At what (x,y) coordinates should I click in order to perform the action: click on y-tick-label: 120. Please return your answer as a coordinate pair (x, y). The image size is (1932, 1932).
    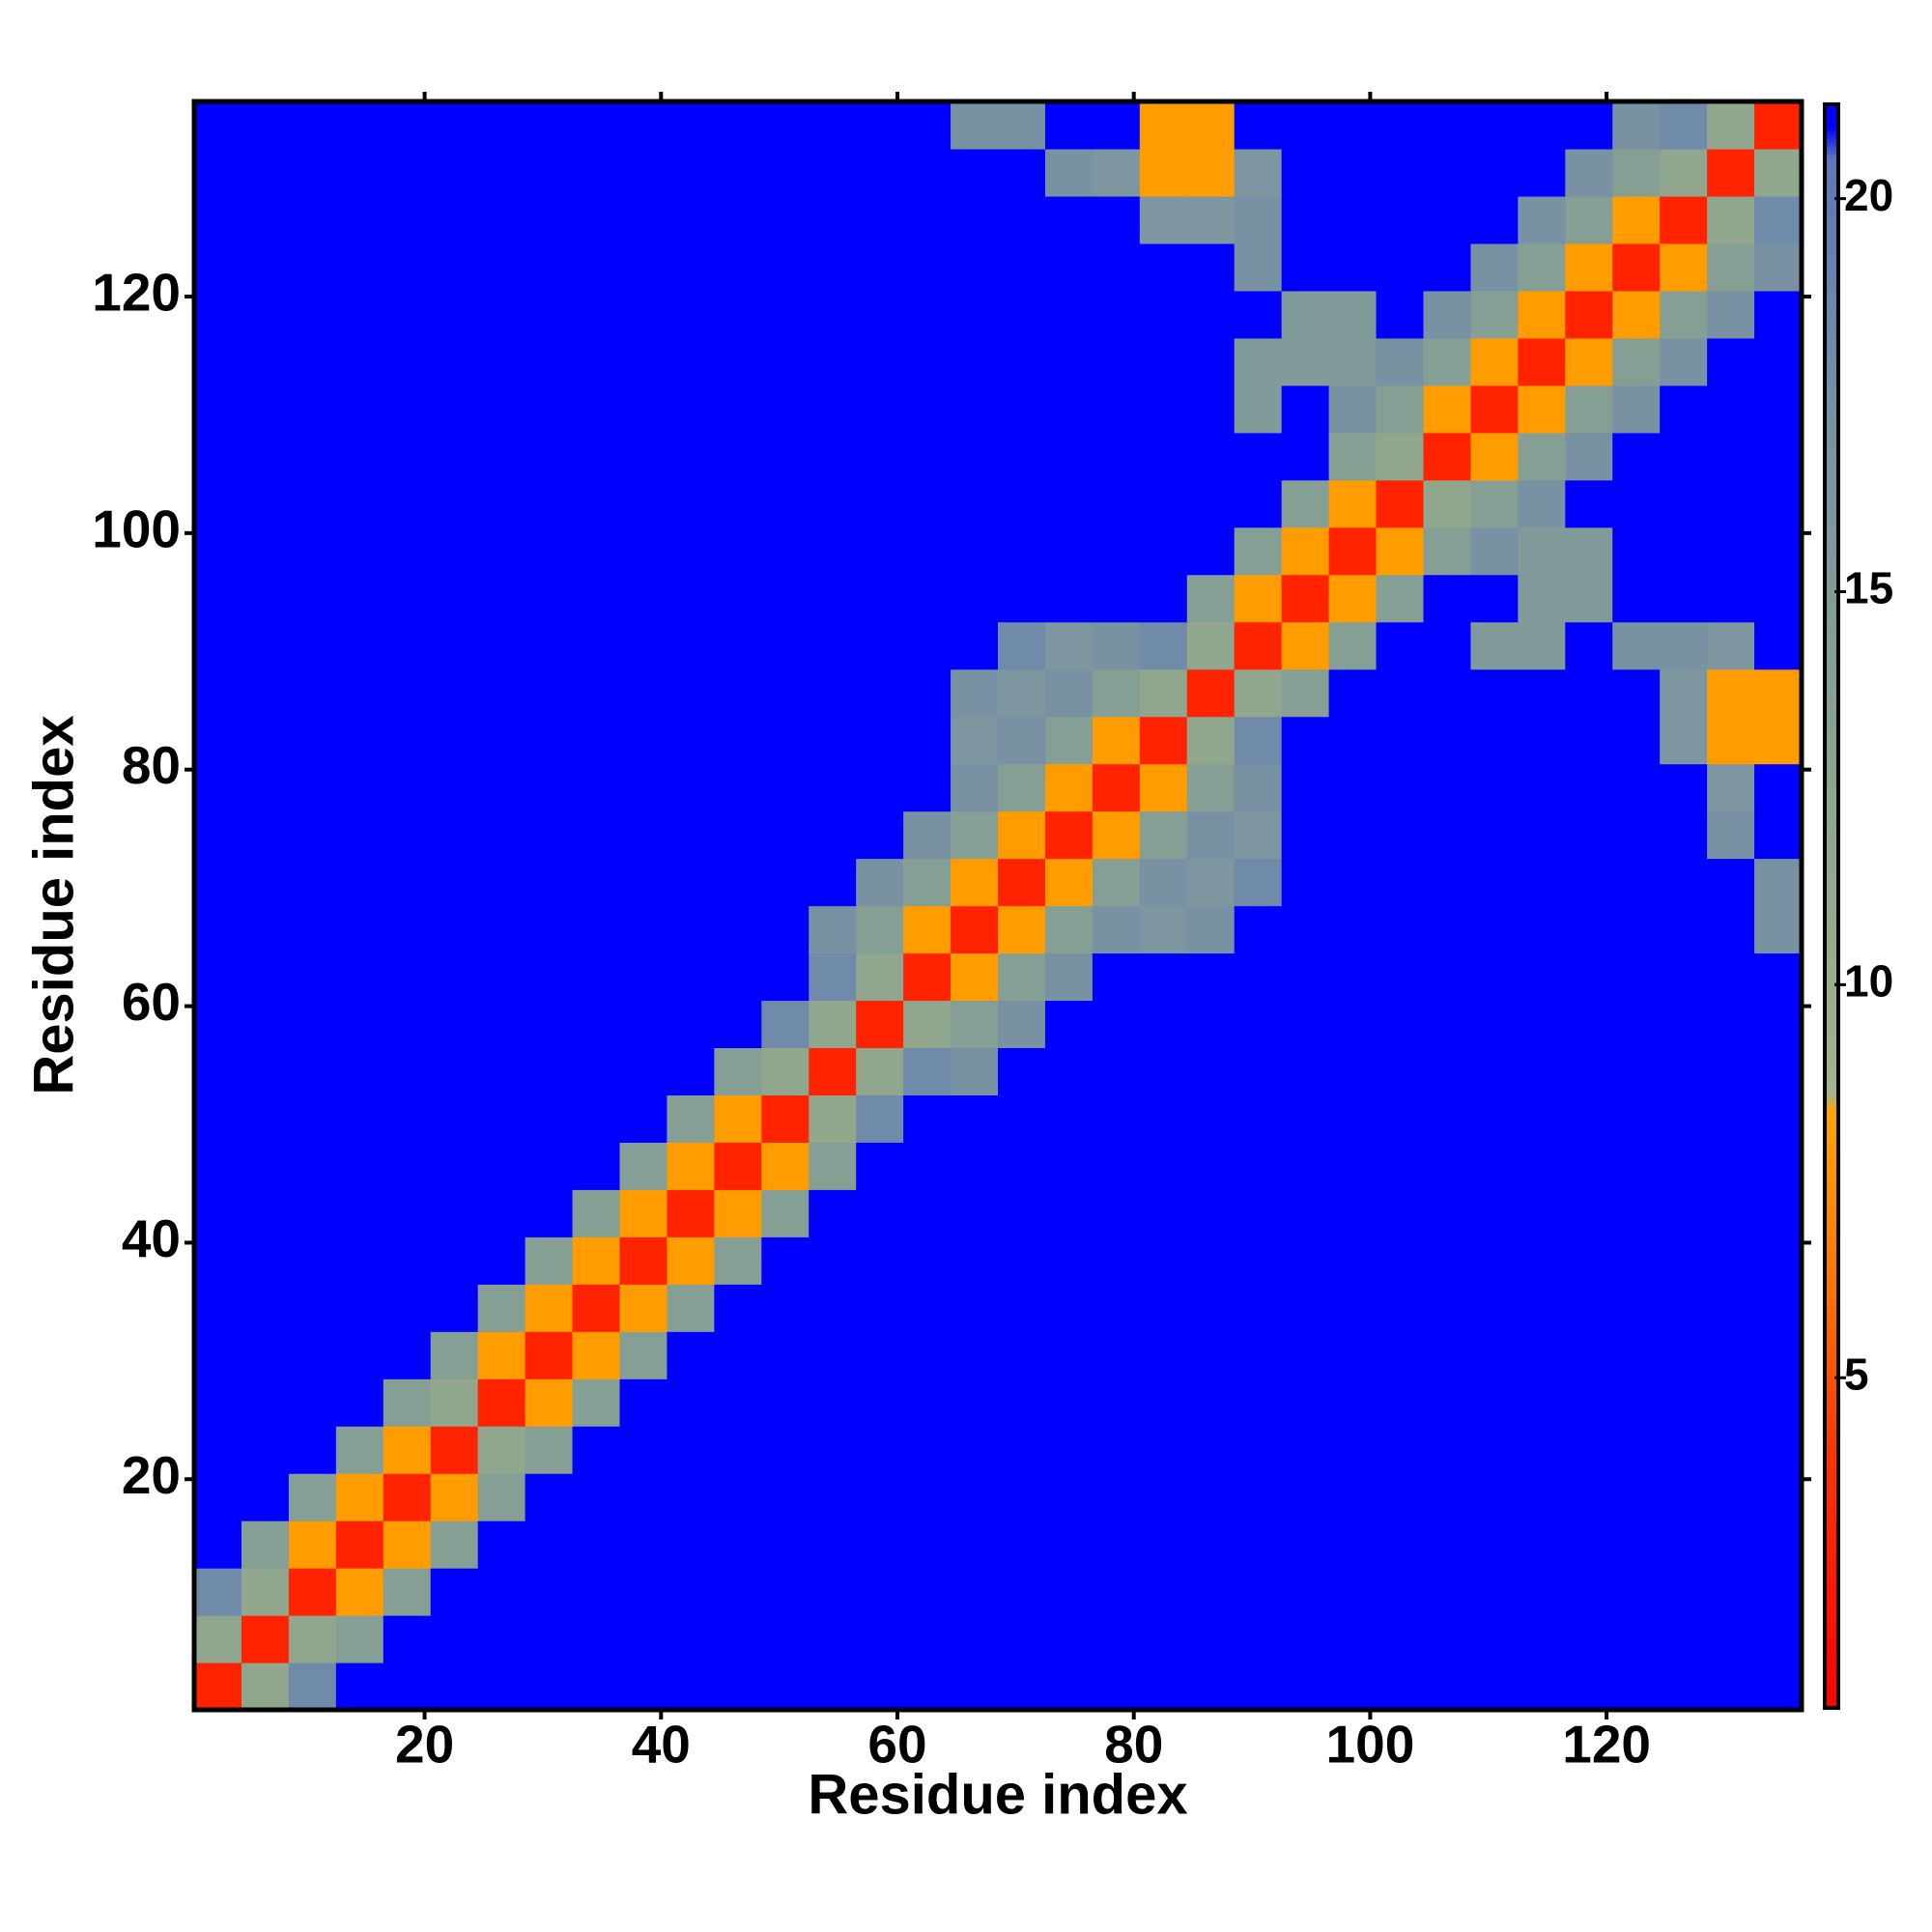
    Looking at the image, I should click on (136, 293).